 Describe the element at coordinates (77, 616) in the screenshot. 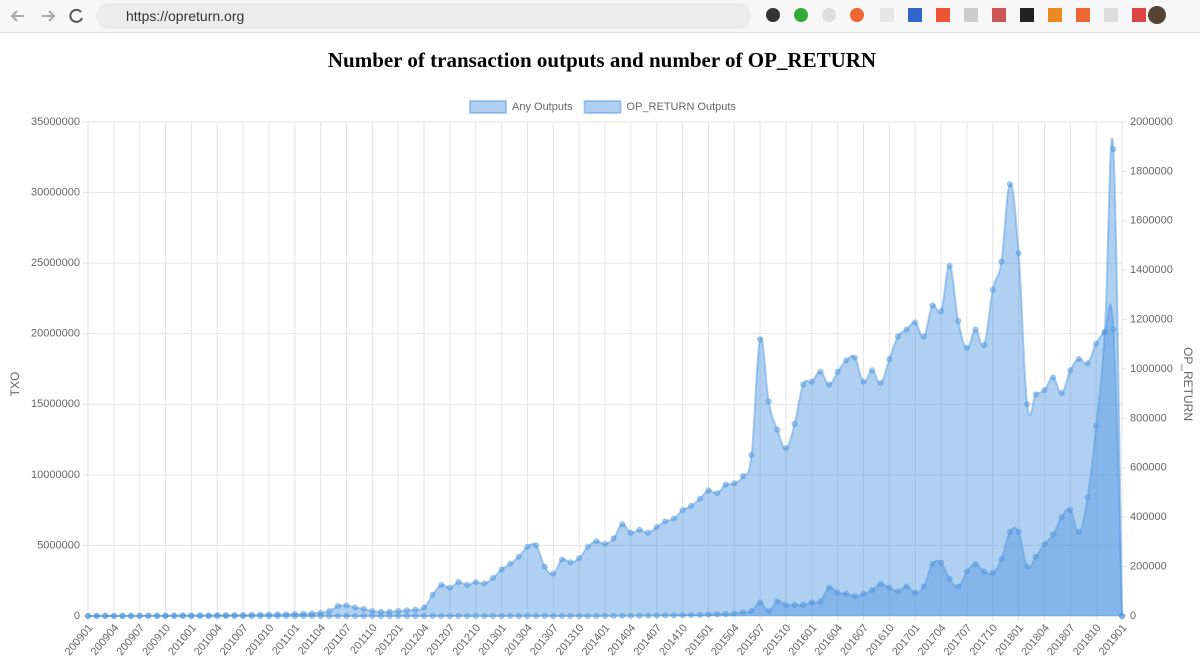

I see `y-tick-label: 0` at that location.